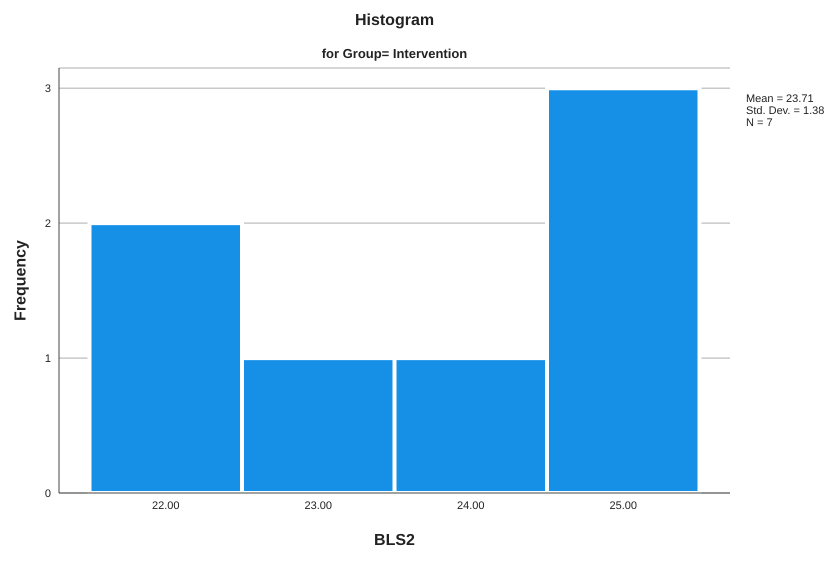 Image resolution: width=838 pixels, height=567 pixels. Describe the element at coordinates (780, 99) in the screenshot. I see `text: Mean = 23.71` at that location.